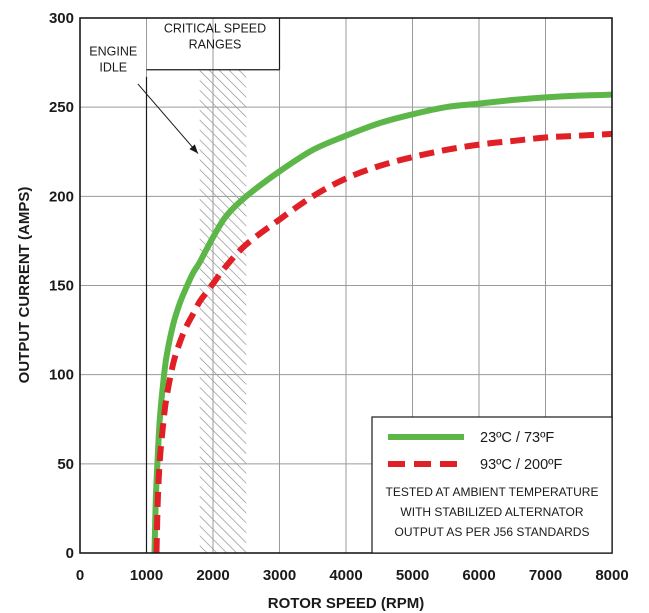 The height and width of the screenshot is (613, 649). Describe the element at coordinates (194, 149) in the screenshot. I see `engine-idle-arrowhead` at that location.